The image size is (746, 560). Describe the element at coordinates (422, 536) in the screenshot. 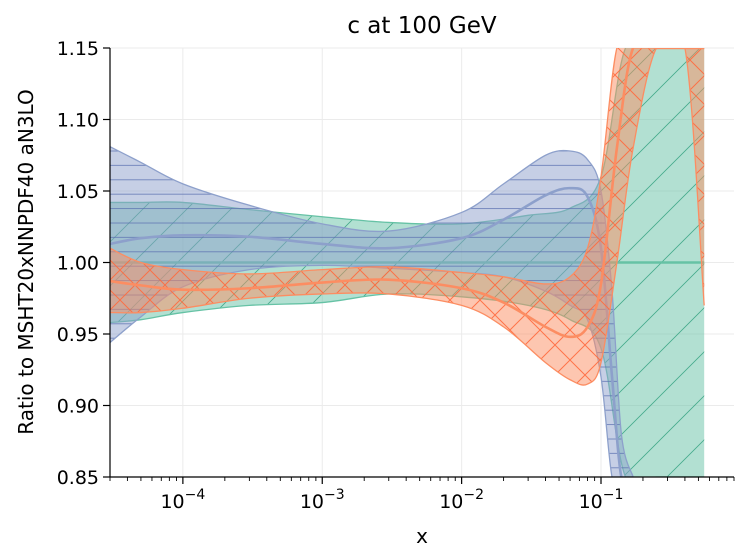

I see `x-axis-label: x` at that location.